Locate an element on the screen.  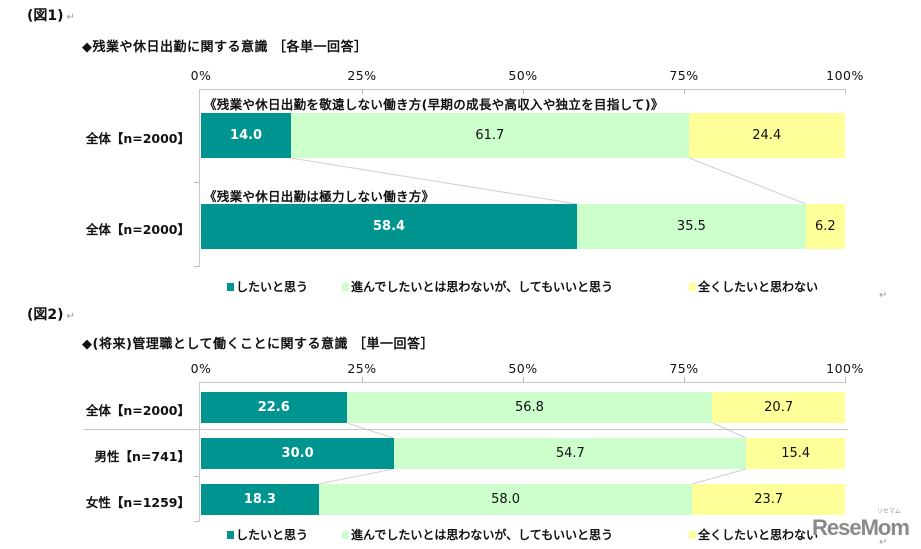
figure1-tick-75: 75% is located at coordinates (684, 75).